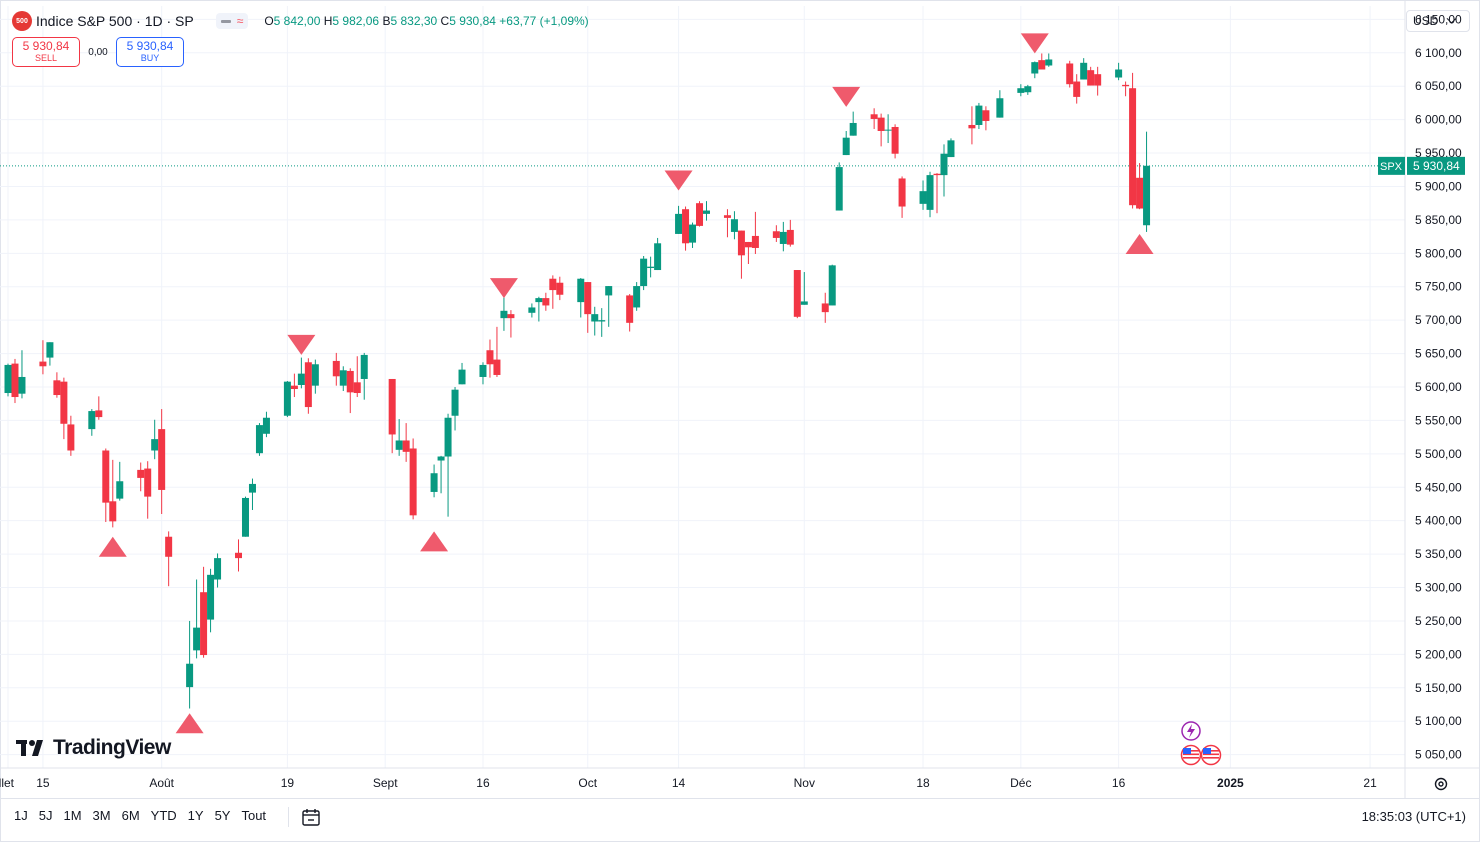 This screenshot has width=1480, height=842. Describe the element at coordinates (45, 815) in the screenshot. I see `range-button-5j: 5J` at that location.